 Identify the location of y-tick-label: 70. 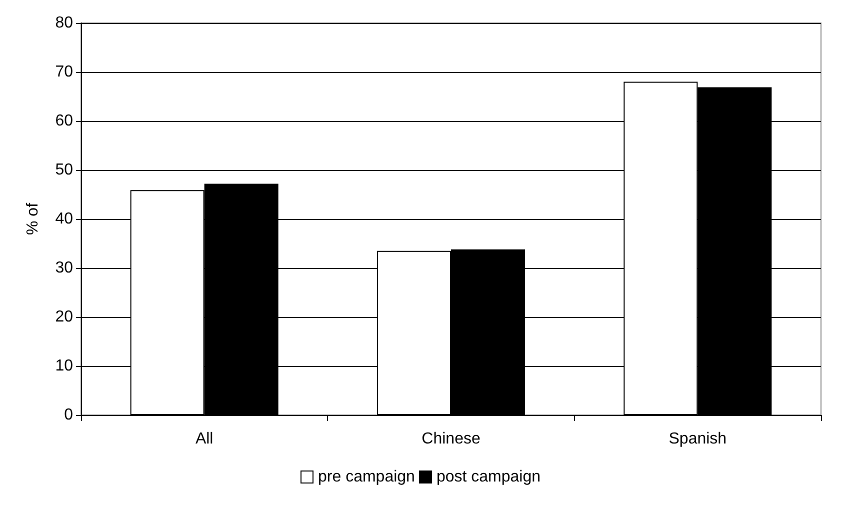
(64, 72).